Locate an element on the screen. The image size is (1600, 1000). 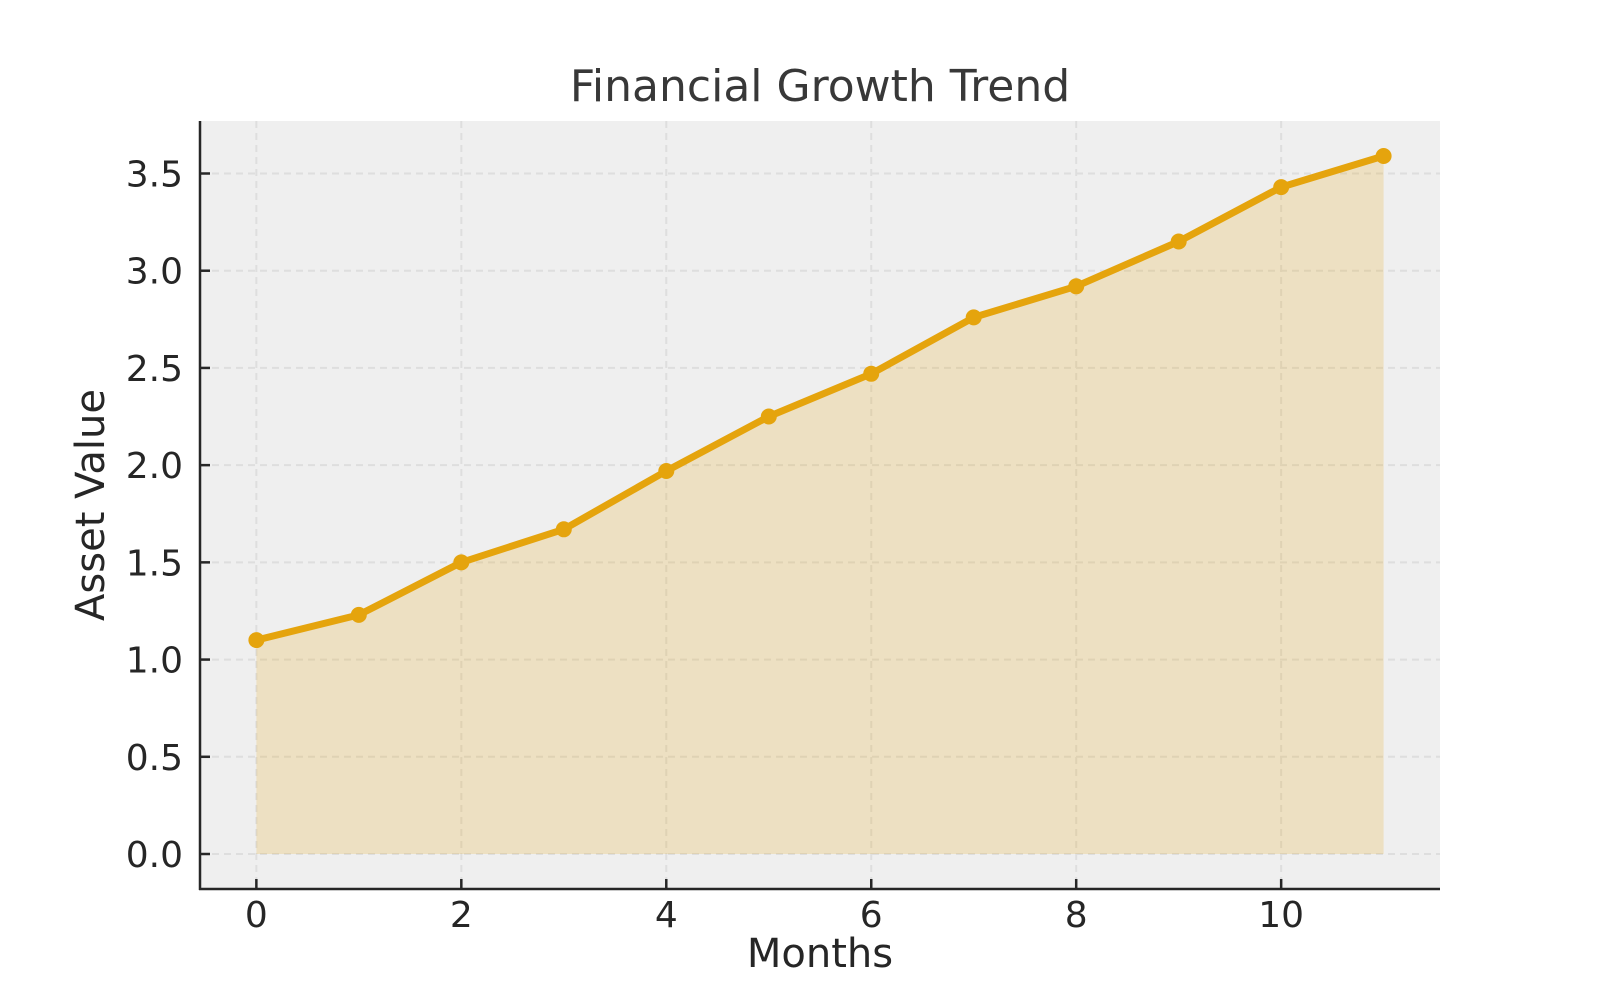
y-tick-label: 1.0 is located at coordinates (154, 661).